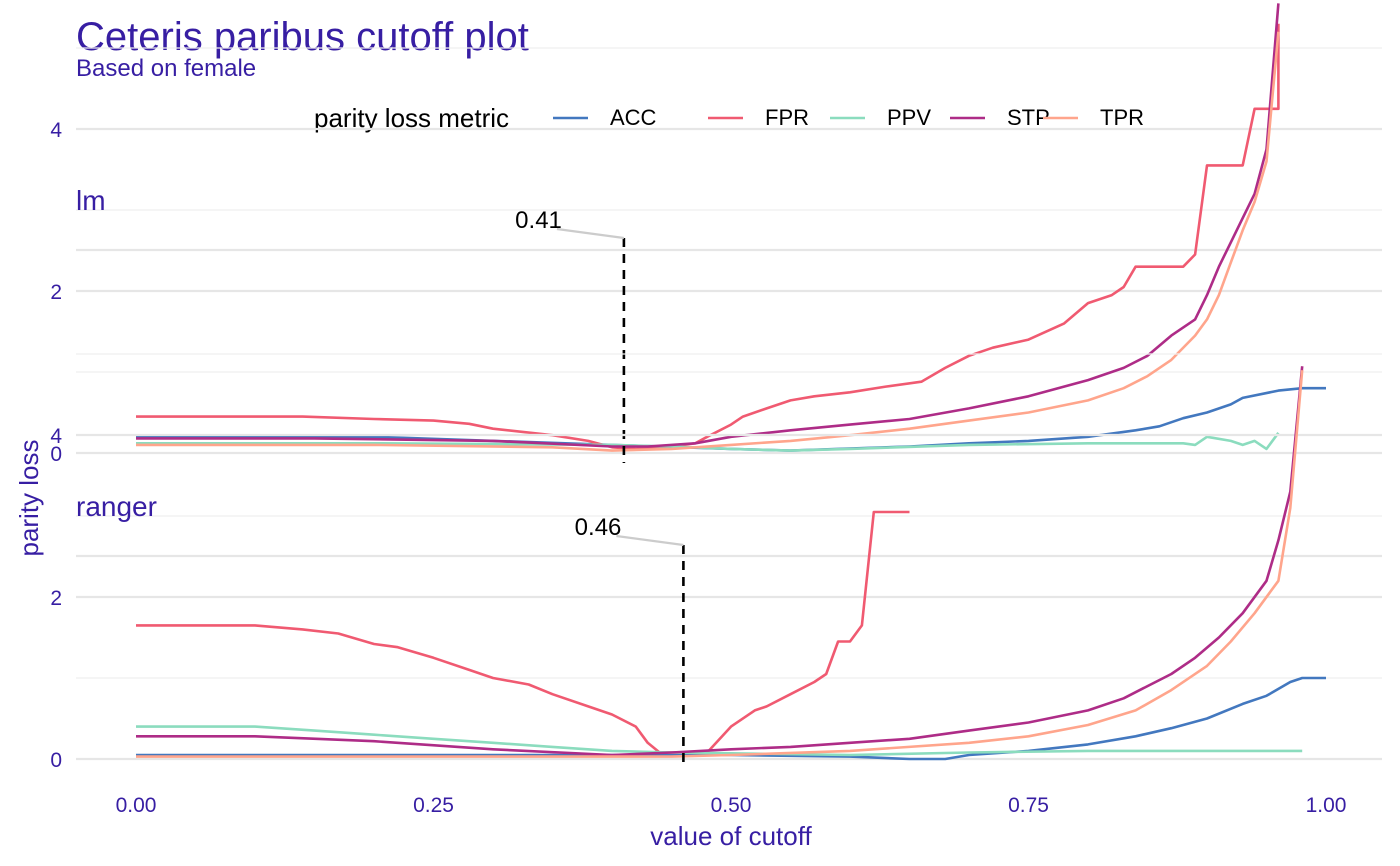  I want to click on legend-label-tpr: TPR, so click(1122, 117).